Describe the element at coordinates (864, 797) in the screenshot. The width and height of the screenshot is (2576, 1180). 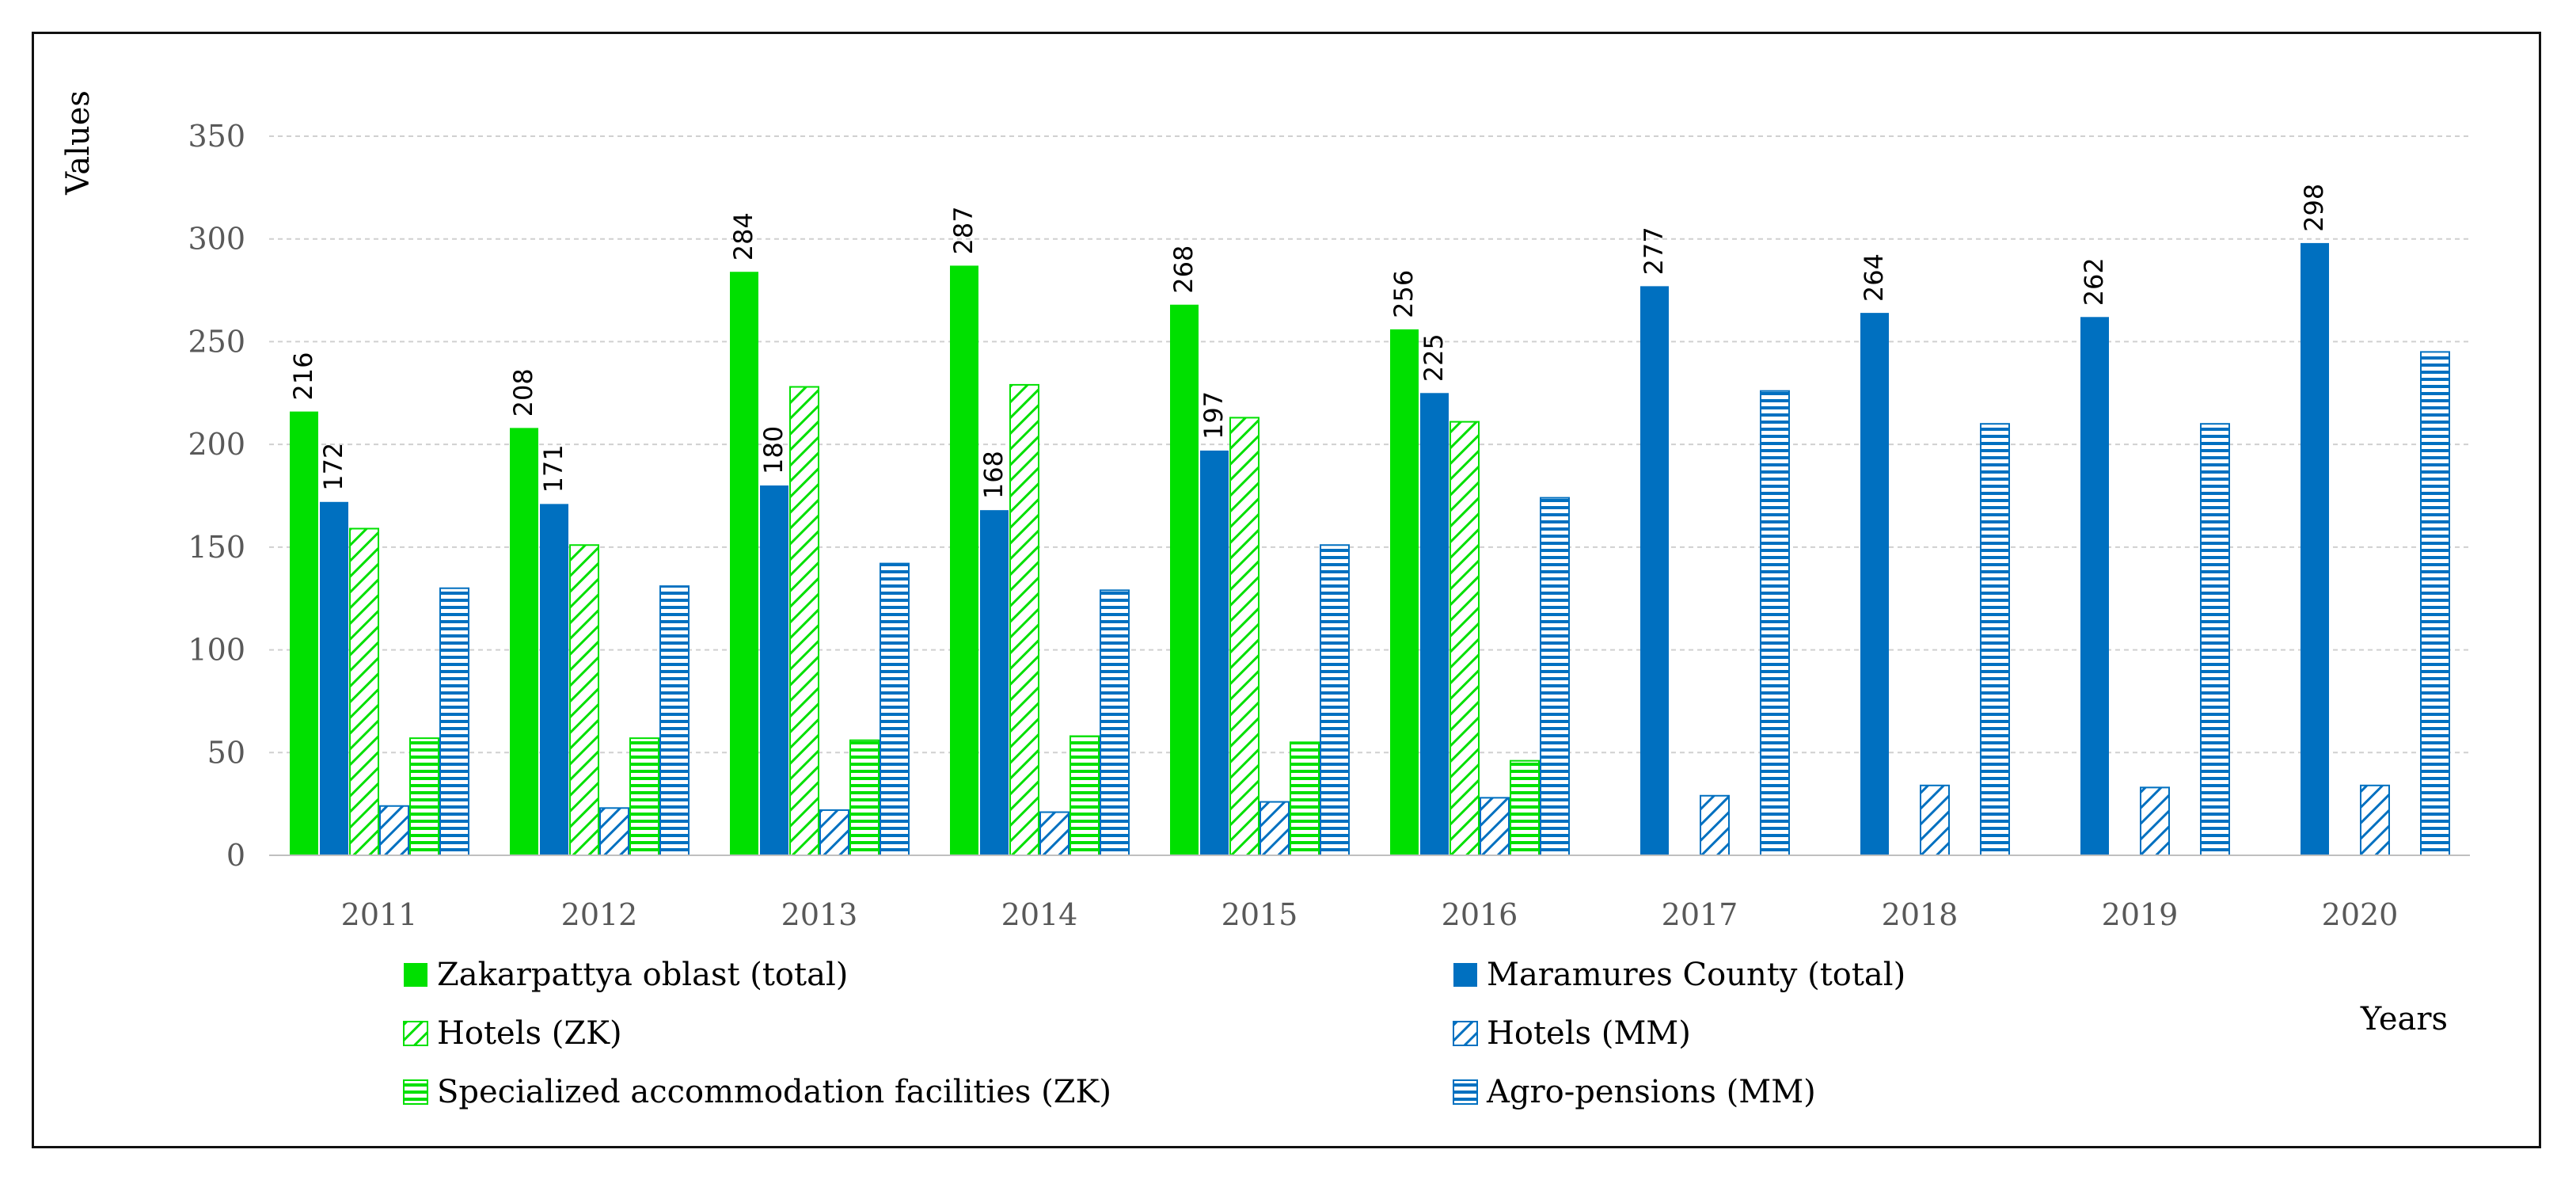
I see `bar-zk_spec-2013` at that location.